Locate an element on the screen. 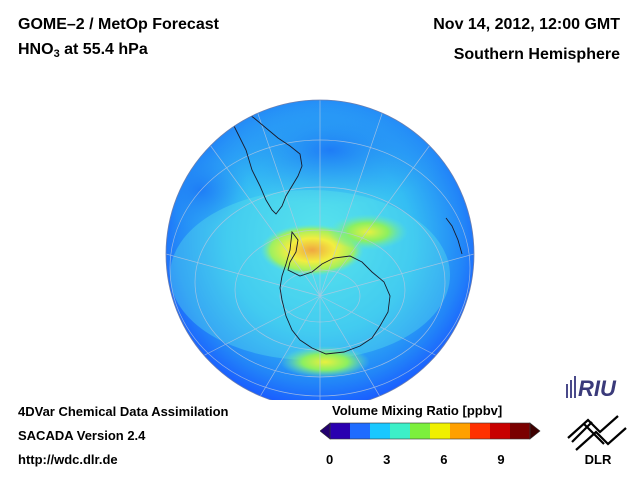 This screenshot has width=640, height=480. title-line-1: GOME–2 / MetOp Forecast is located at coordinates (118, 24).